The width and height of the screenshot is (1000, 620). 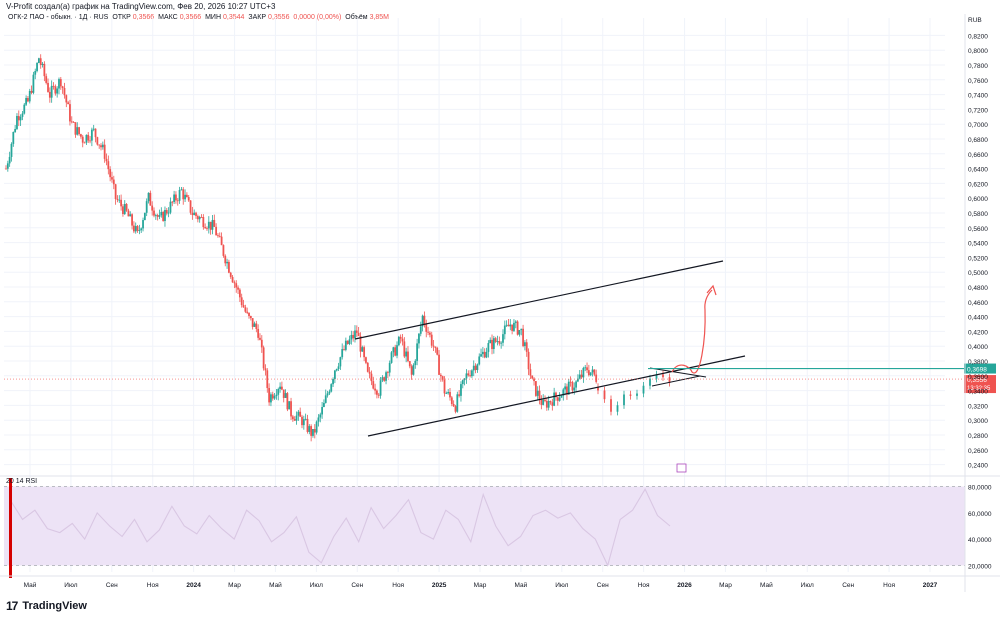 What do you see at coordinates (980, 566) in the screenshot?
I see `rsi-tick-label: 20,0000` at bounding box center [980, 566].